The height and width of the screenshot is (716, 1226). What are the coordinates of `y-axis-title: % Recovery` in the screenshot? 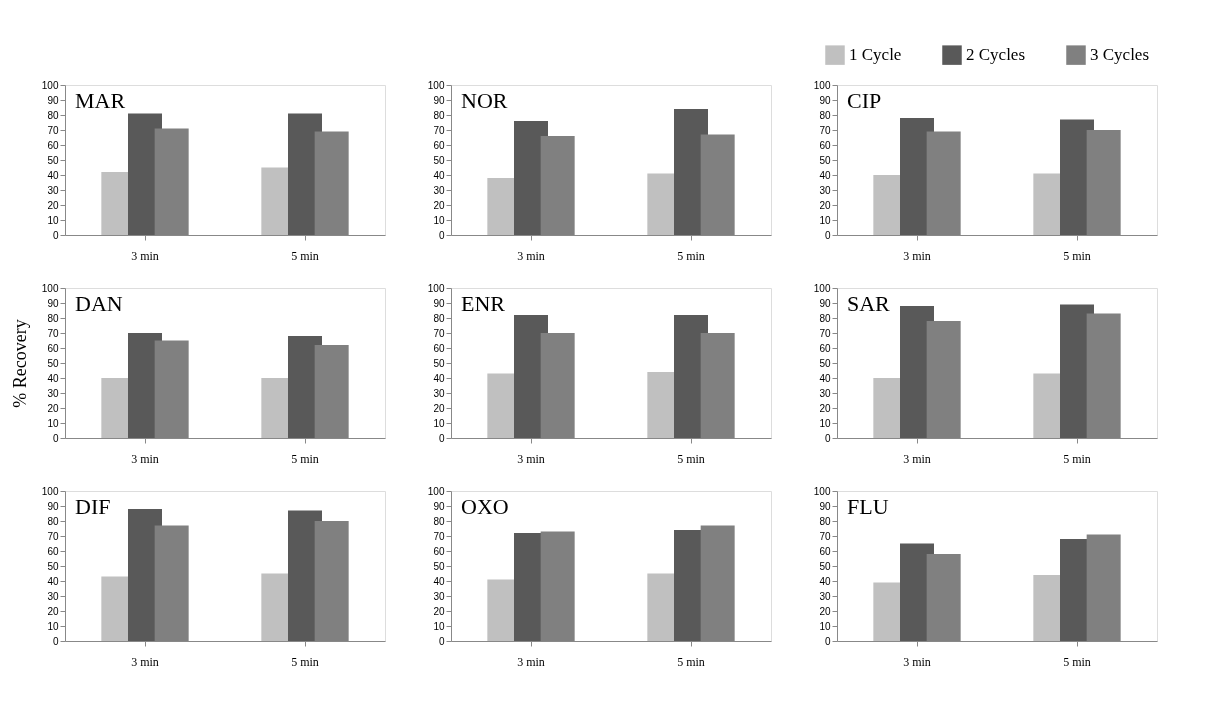 It's located at (19, 363).